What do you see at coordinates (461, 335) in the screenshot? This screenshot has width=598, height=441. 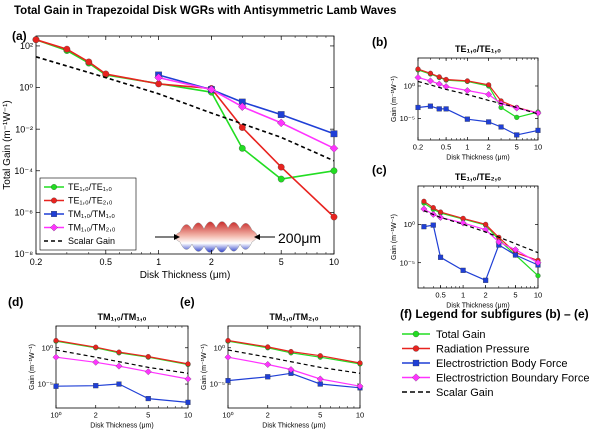 I see `legend-f-label: Total Gain` at bounding box center [461, 335].